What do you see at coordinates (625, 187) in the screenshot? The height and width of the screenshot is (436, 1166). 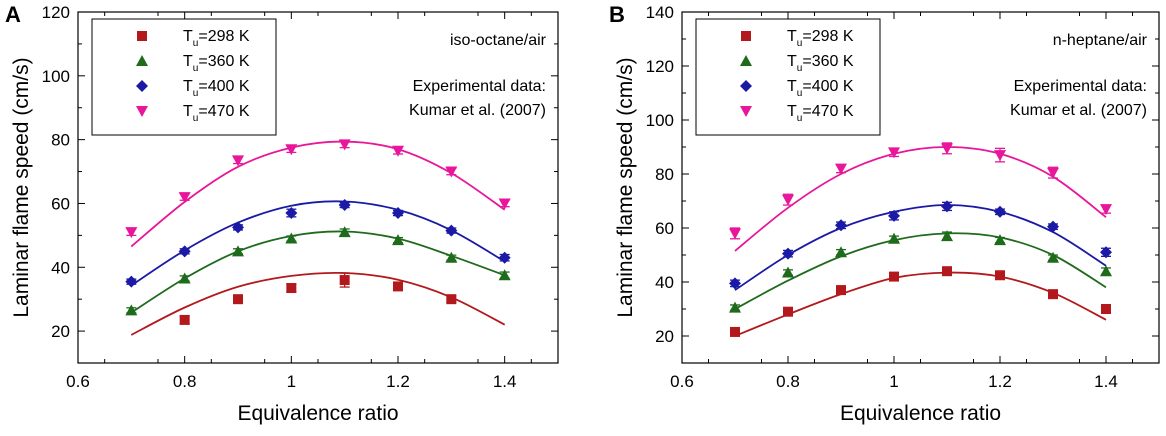 I see `y-axis-title: Laminar flame speed (cm/s)` at bounding box center [625, 187].